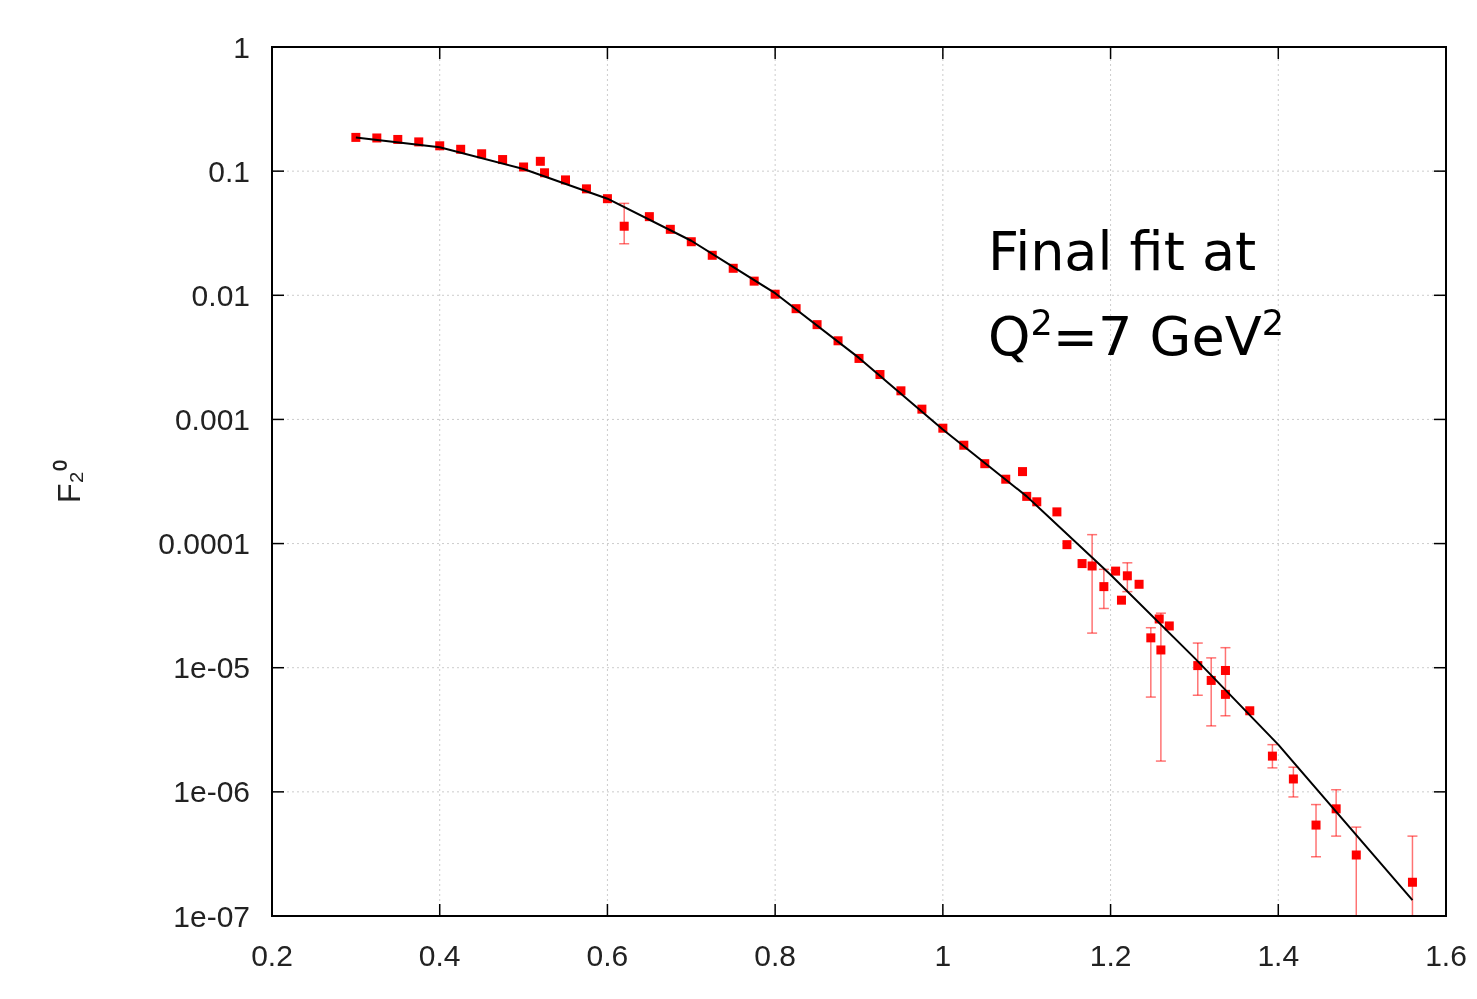  I want to click on annotation: Final fit at Q$^{2}$=7 GeV$^{2}$, so click(1136, 294).